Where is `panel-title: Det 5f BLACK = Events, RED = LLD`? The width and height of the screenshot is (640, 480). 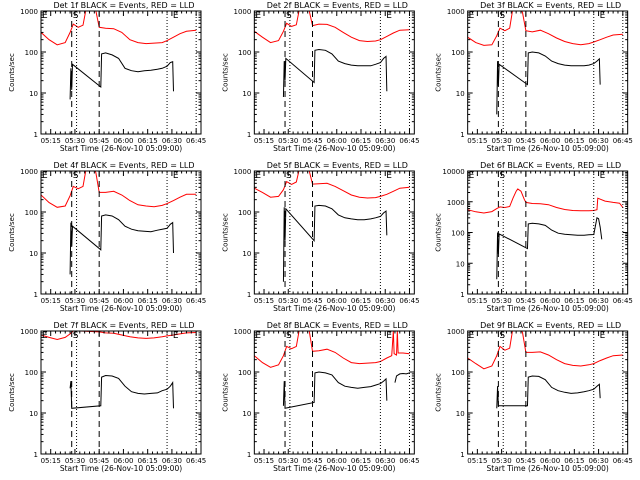 panel-title: Det 5f BLACK = Events, RED = LLD is located at coordinates (337, 165).